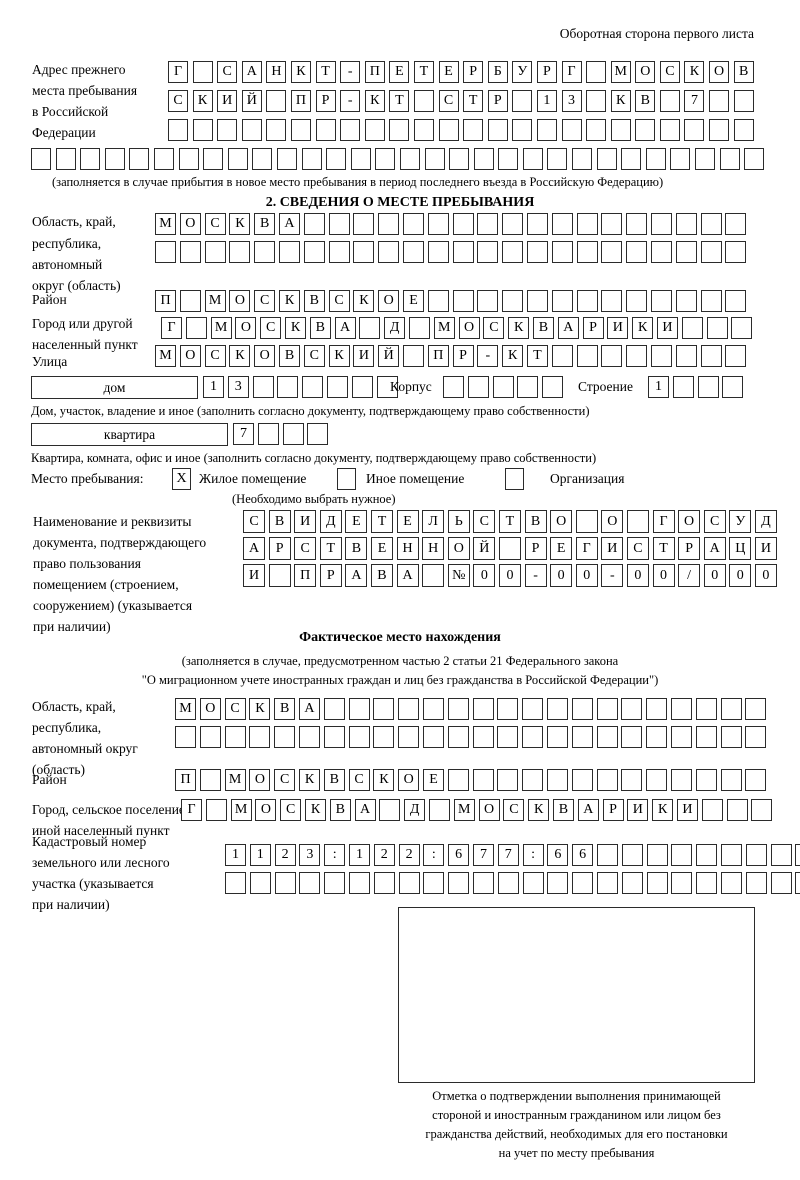  Describe the element at coordinates (215, 224) in the screenshot. I see `s2-region-r1-cell-3: С` at that location.